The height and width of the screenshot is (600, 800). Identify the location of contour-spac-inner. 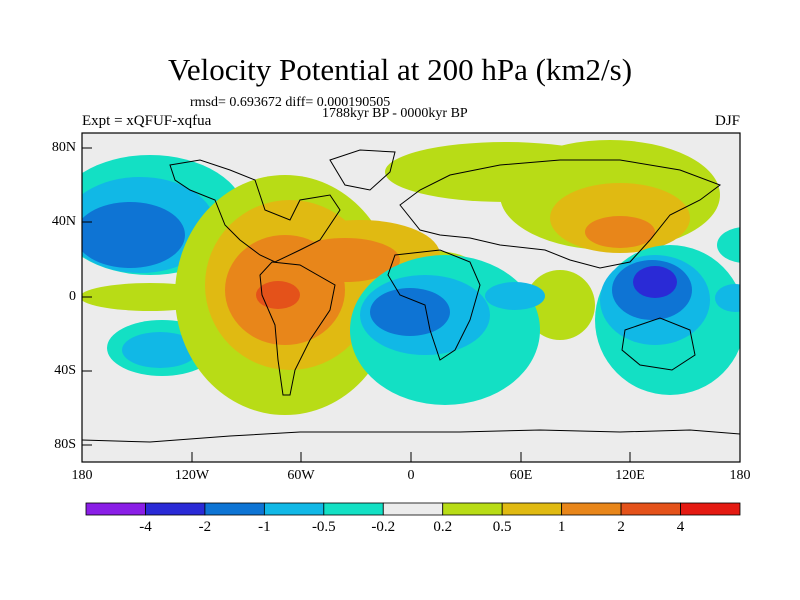
(160, 350).